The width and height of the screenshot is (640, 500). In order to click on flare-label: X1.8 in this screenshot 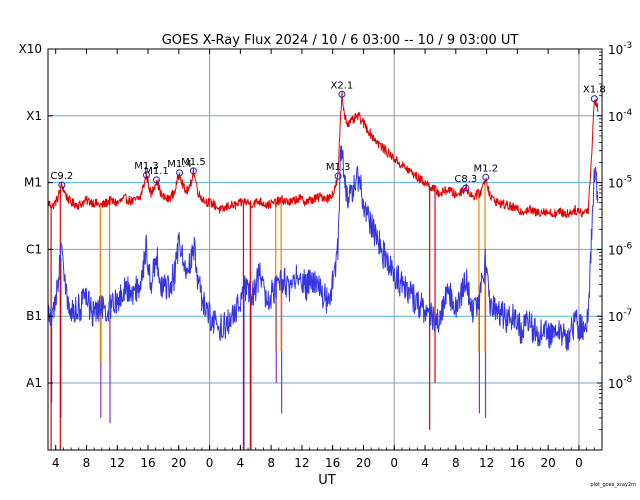, I will do `click(594, 90)`.